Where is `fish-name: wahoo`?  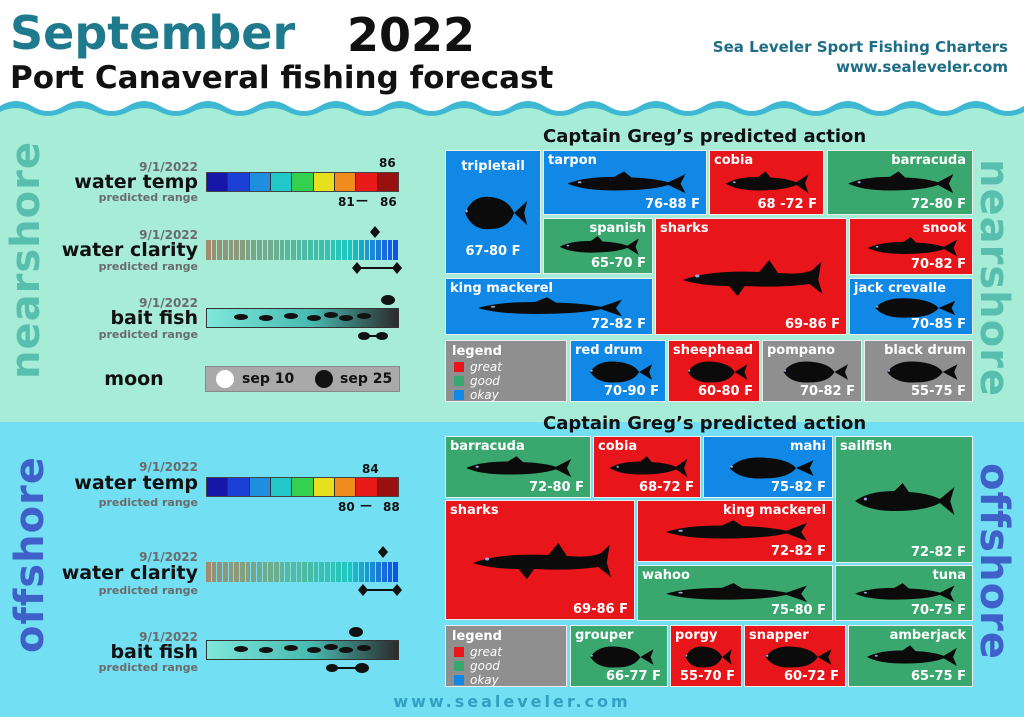 fish-name: wahoo is located at coordinates (666, 575).